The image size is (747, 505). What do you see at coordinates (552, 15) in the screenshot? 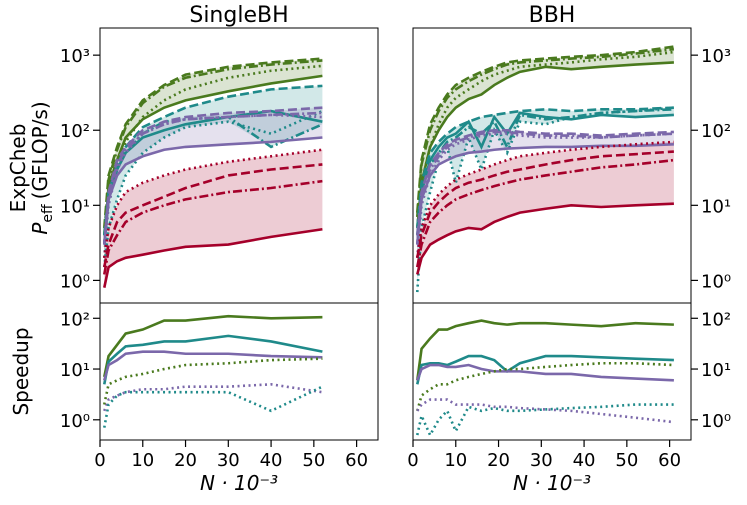
I see `panel-title: BBH` at bounding box center [552, 15].